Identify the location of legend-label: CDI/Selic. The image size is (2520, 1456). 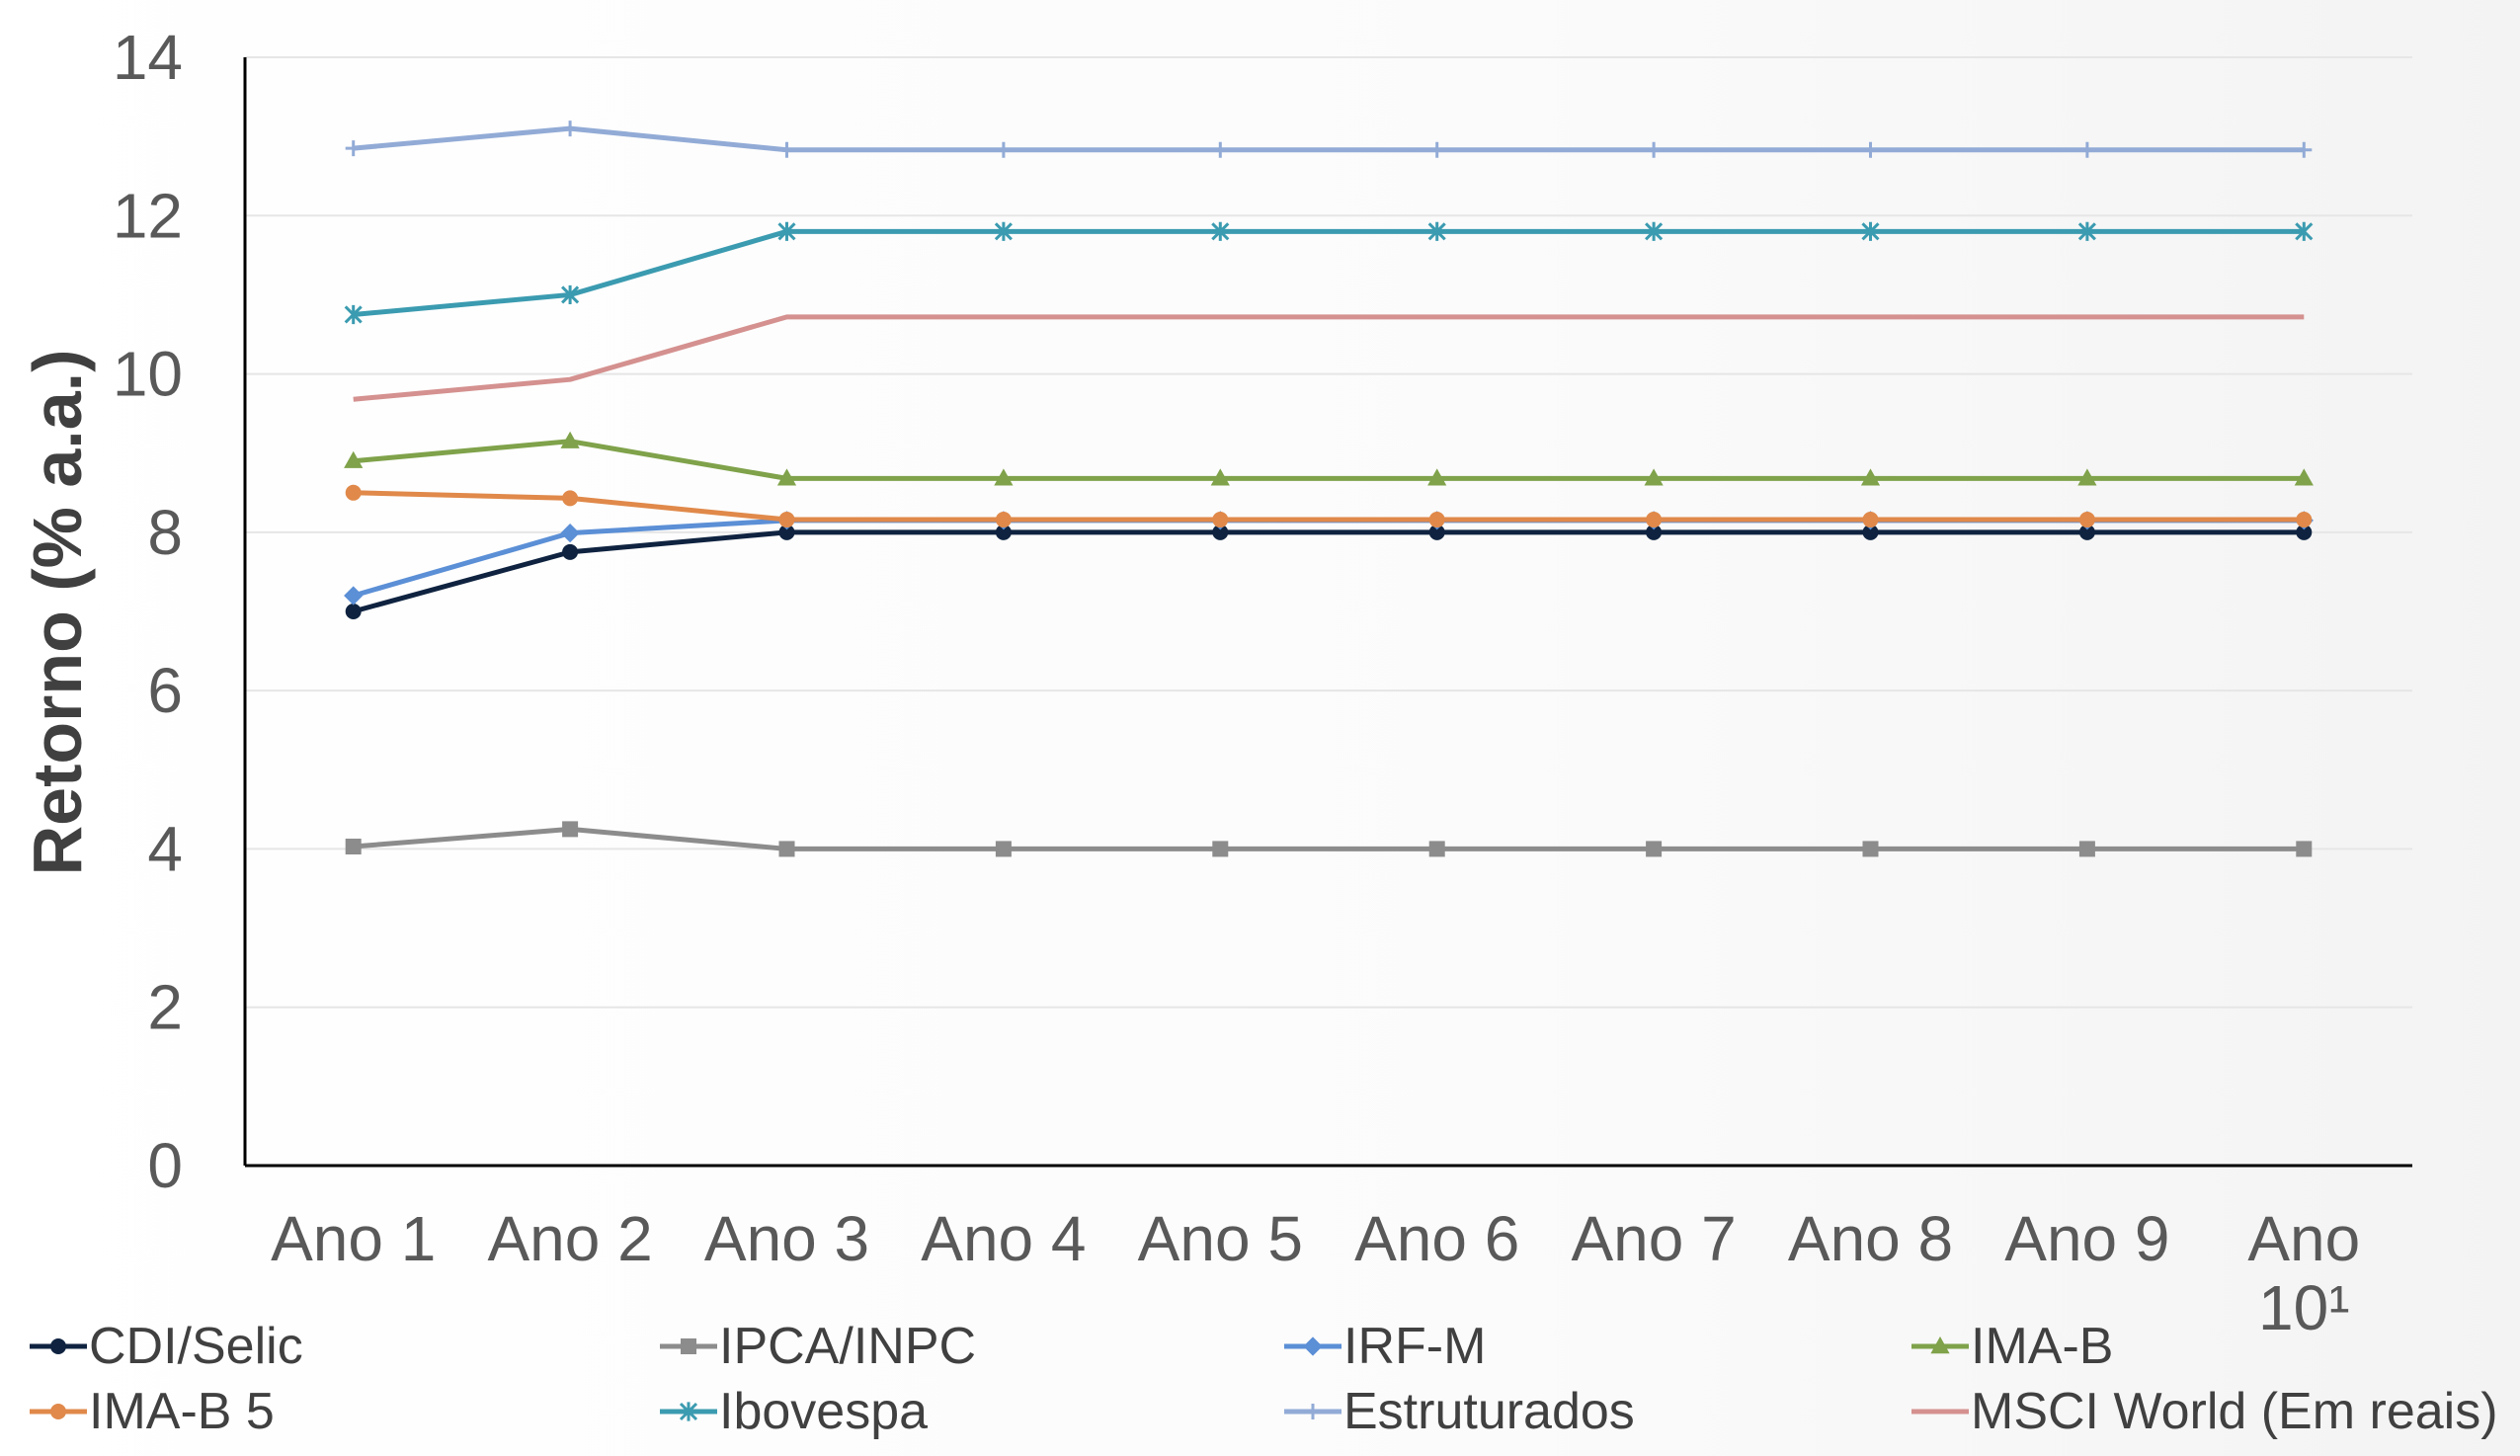
(196, 1346).